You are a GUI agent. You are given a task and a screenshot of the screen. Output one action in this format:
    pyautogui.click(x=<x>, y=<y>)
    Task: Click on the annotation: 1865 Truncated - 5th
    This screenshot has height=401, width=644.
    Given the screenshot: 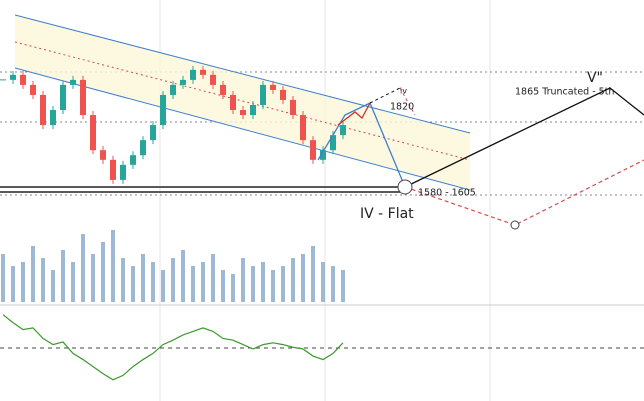 What is the action you would take?
    pyautogui.click(x=564, y=92)
    